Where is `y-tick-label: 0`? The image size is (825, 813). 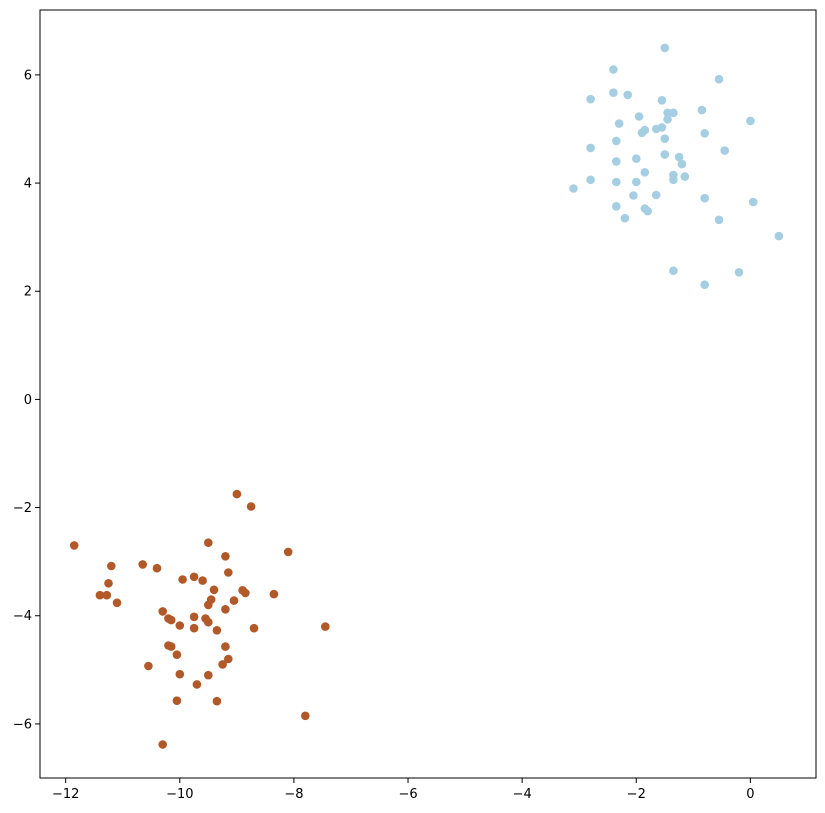
y-tick-label: 0 is located at coordinates (28, 400).